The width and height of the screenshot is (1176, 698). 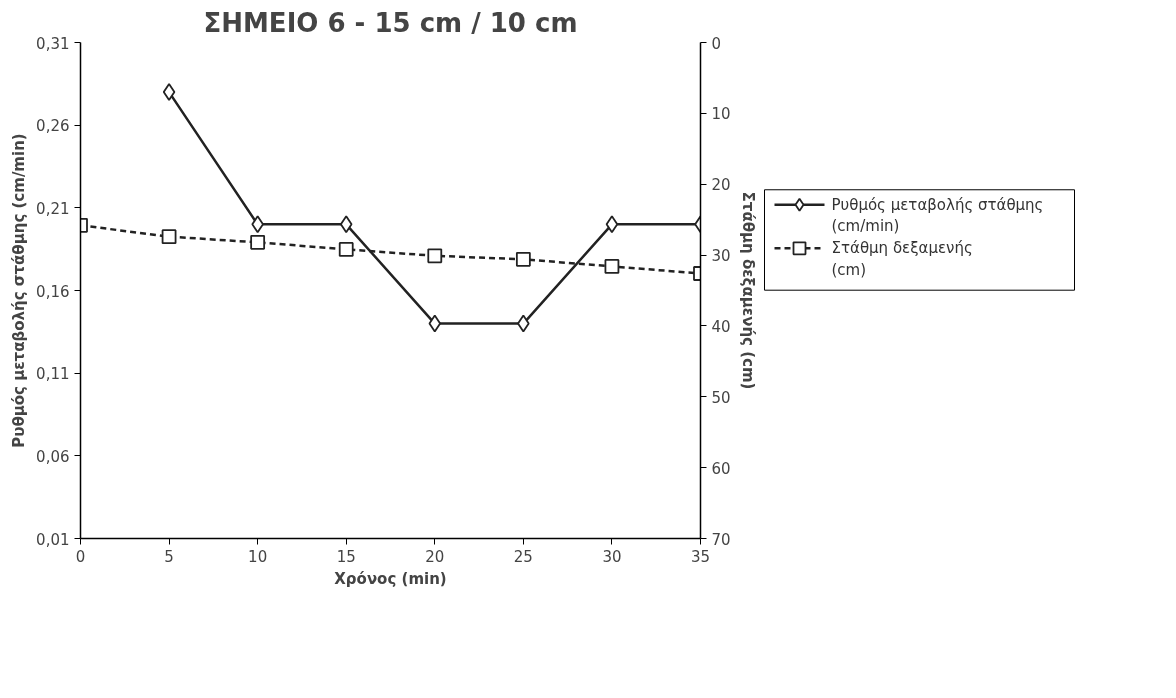 What do you see at coordinates (435, 556) in the screenshot?
I see `x-tick-label: 20` at bounding box center [435, 556].